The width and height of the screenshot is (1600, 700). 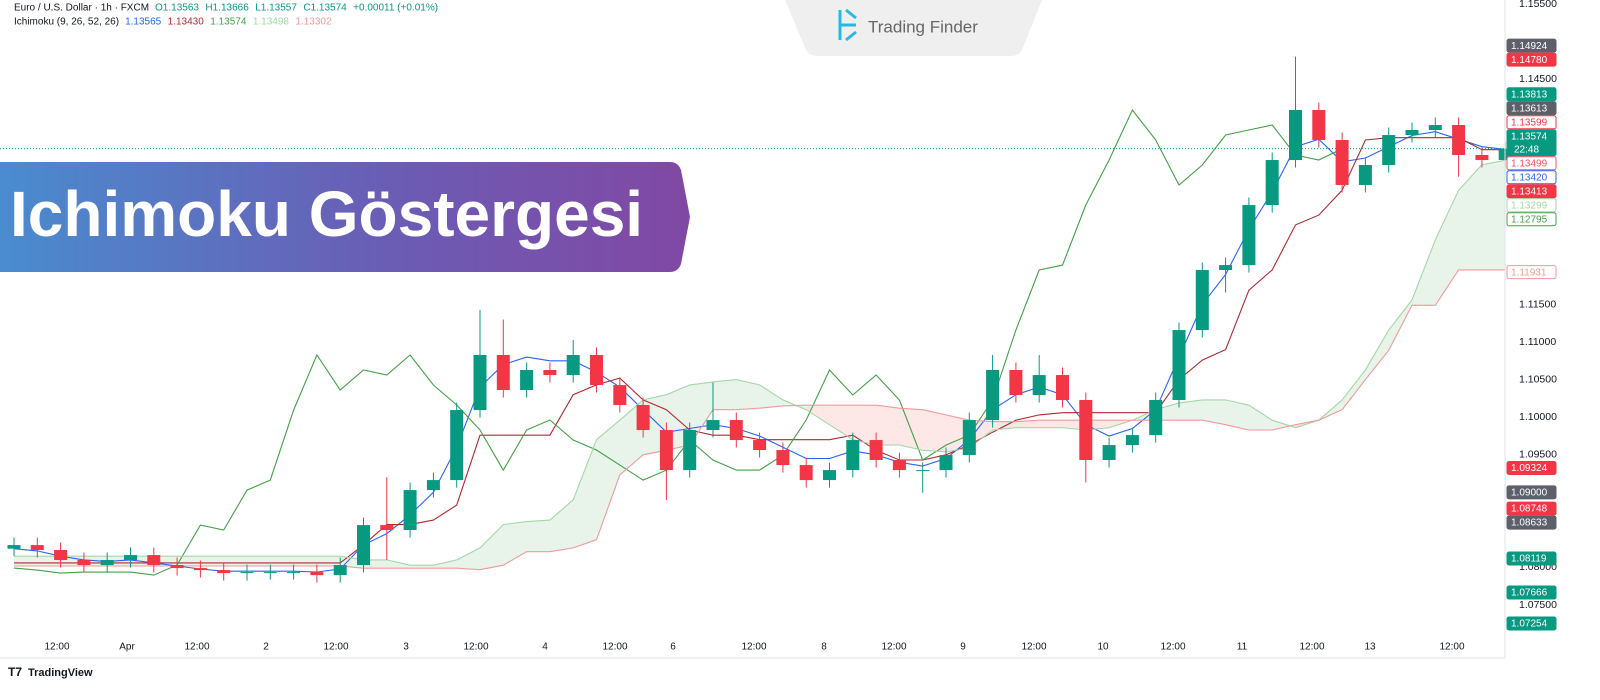 I want to click on countdown: 22:48, so click(x=1526, y=149).